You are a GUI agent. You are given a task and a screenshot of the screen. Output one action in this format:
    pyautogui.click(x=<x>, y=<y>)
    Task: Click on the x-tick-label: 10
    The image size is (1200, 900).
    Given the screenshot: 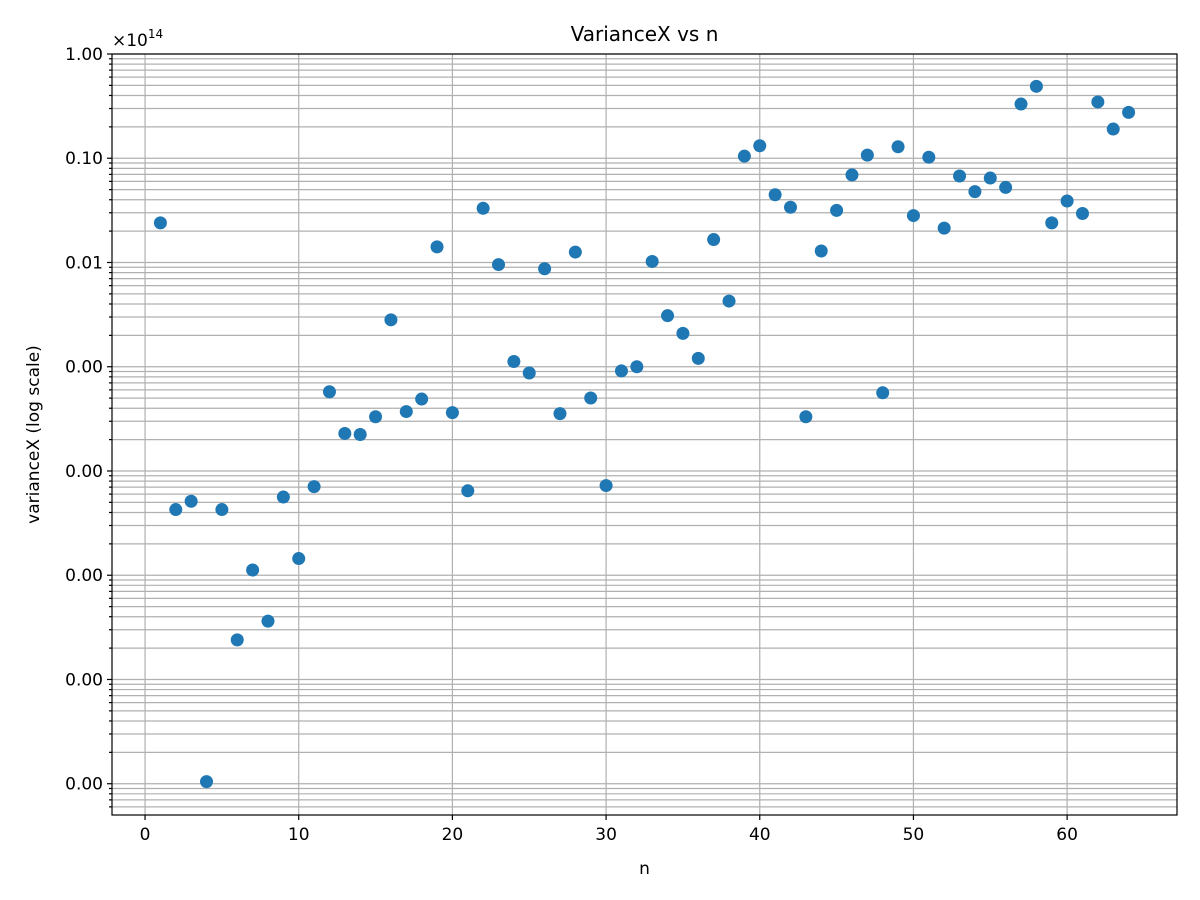 What is the action you would take?
    pyautogui.click(x=299, y=835)
    